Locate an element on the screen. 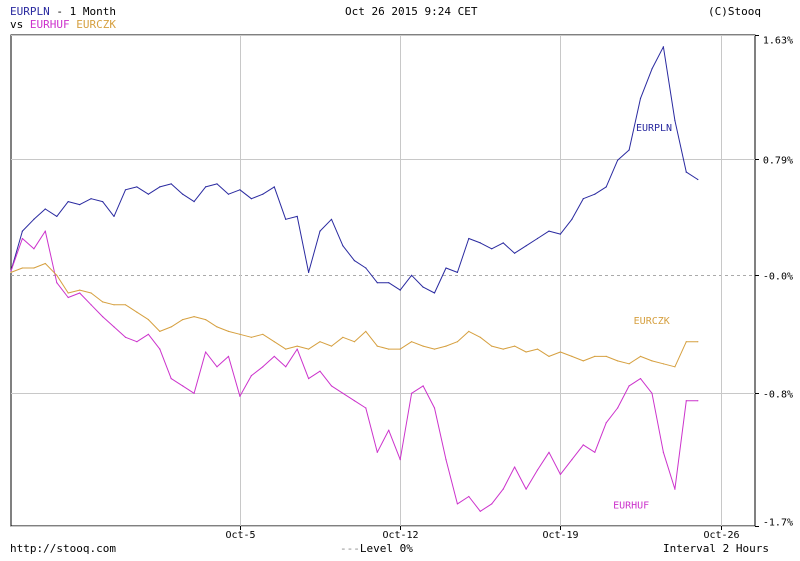 The height and width of the screenshot is (561, 800). title-row: EURPLN - 1 Month is located at coordinates (63, 11).